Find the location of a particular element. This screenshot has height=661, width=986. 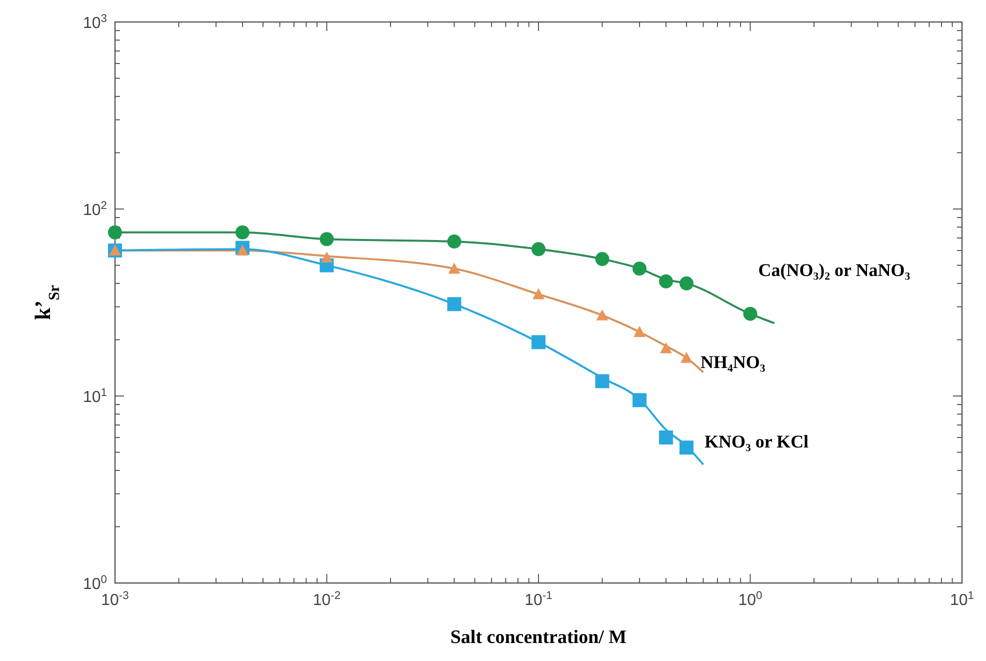

series-label: NH₄NO₃ is located at coordinates (733, 362).